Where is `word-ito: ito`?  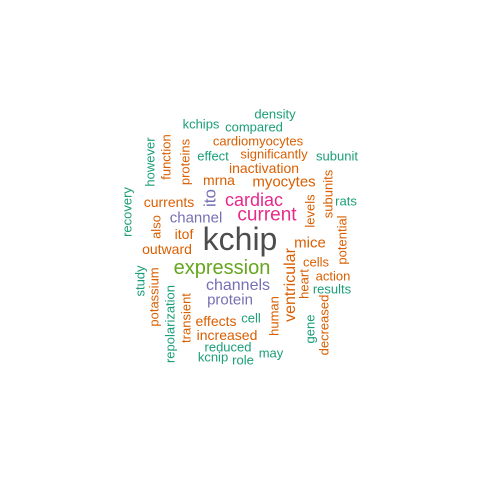 word-ito: ito is located at coordinates (210, 198).